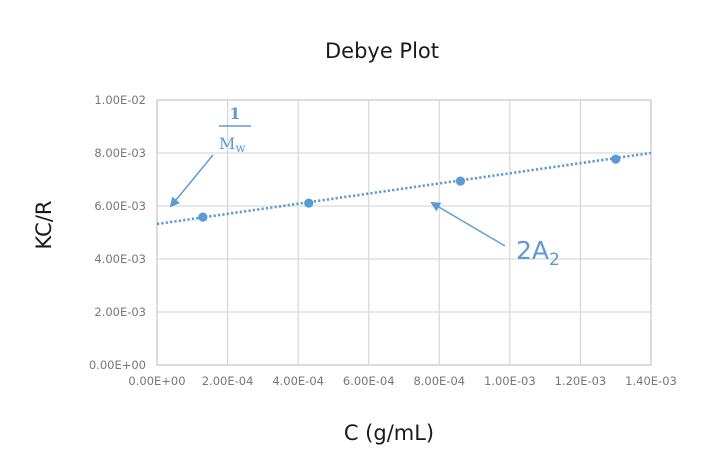  Describe the element at coordinates (468, 224) in the screenshot. I see `arrow-to-slope-icon` at that location.